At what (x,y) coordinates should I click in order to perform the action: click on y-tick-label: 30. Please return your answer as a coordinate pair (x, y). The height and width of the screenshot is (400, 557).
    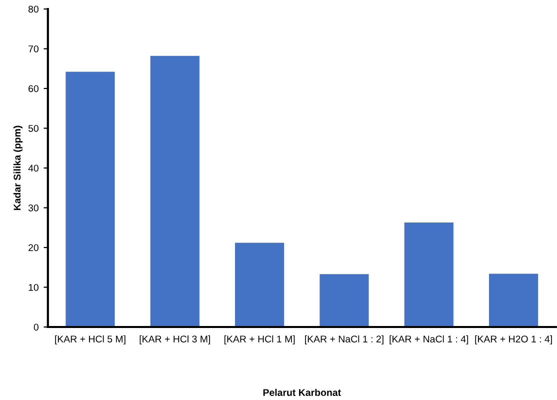
    Looking at the image, I should click on (33, 208).